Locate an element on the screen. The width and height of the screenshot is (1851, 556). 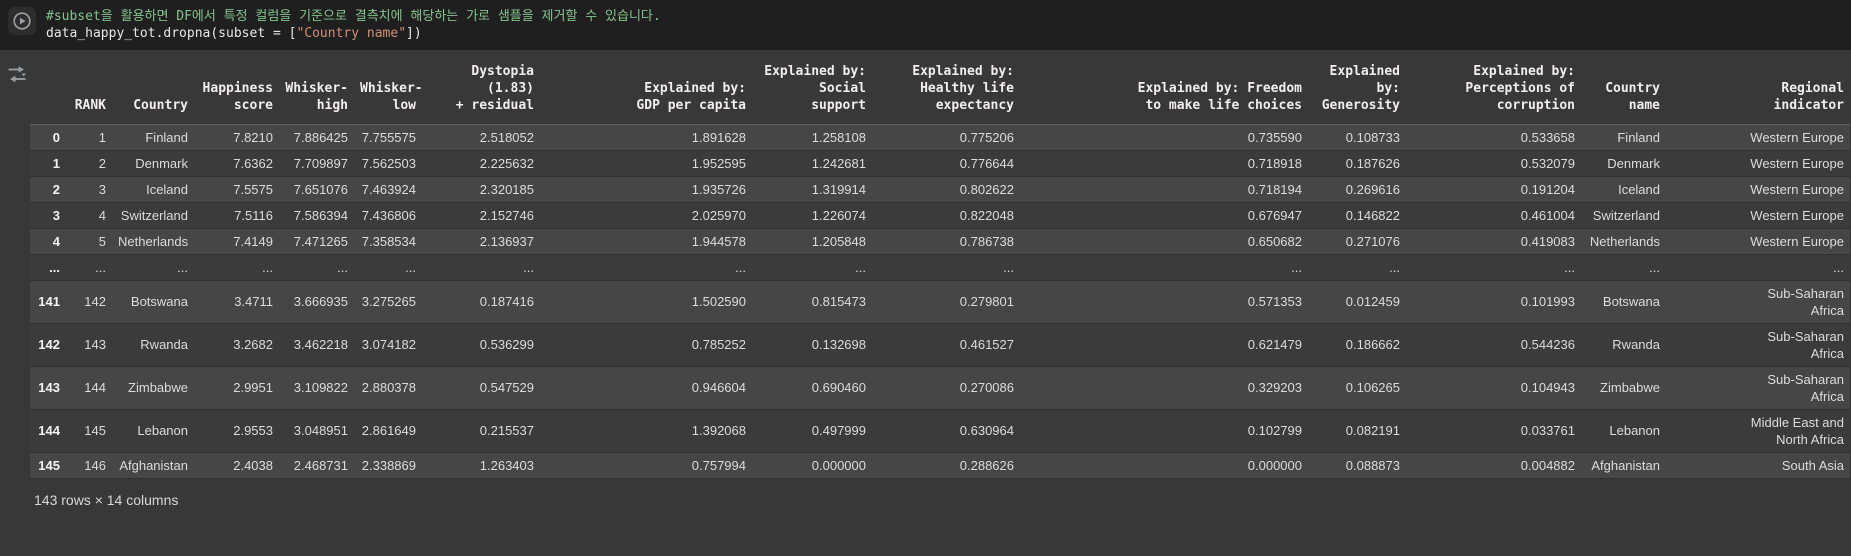
table-cell: 0.033761 is located at coordinates (1547, 431).